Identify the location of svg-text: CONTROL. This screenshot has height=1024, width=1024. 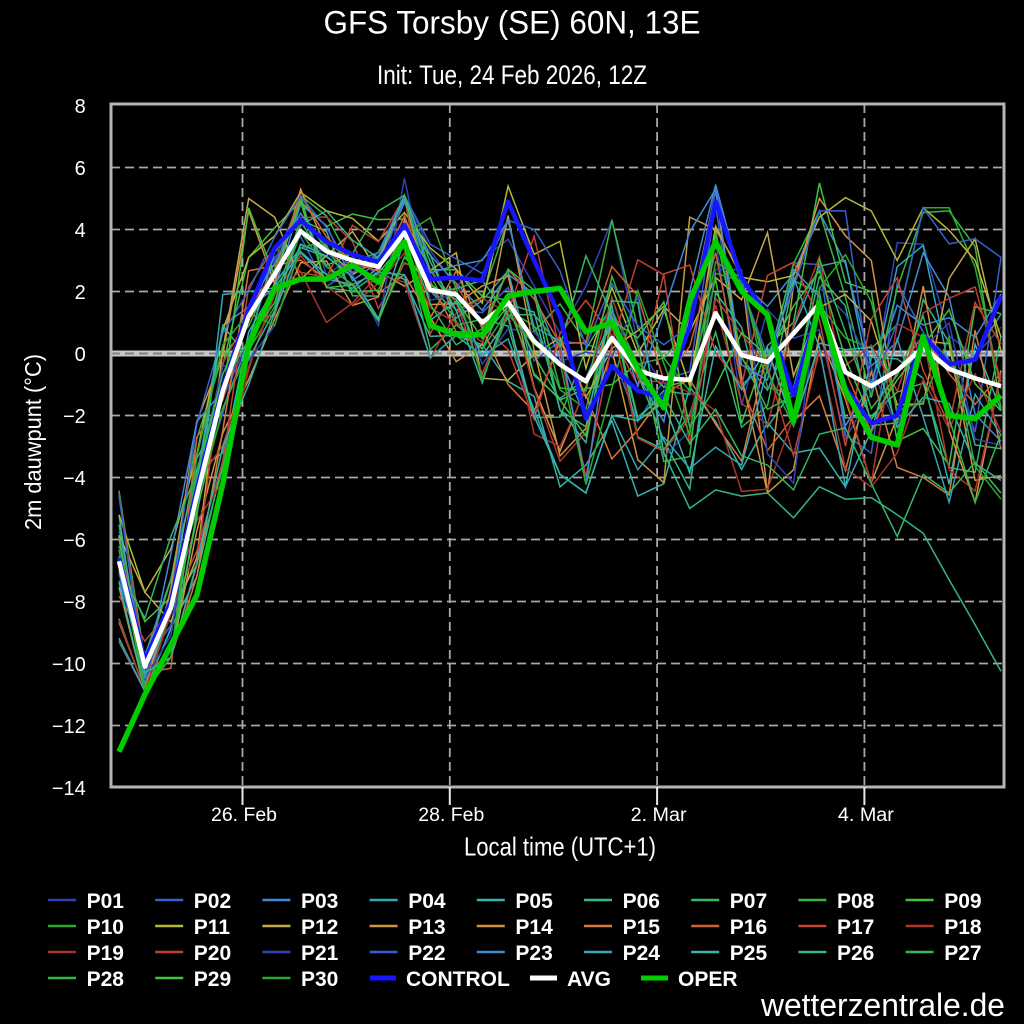
(458, 979).